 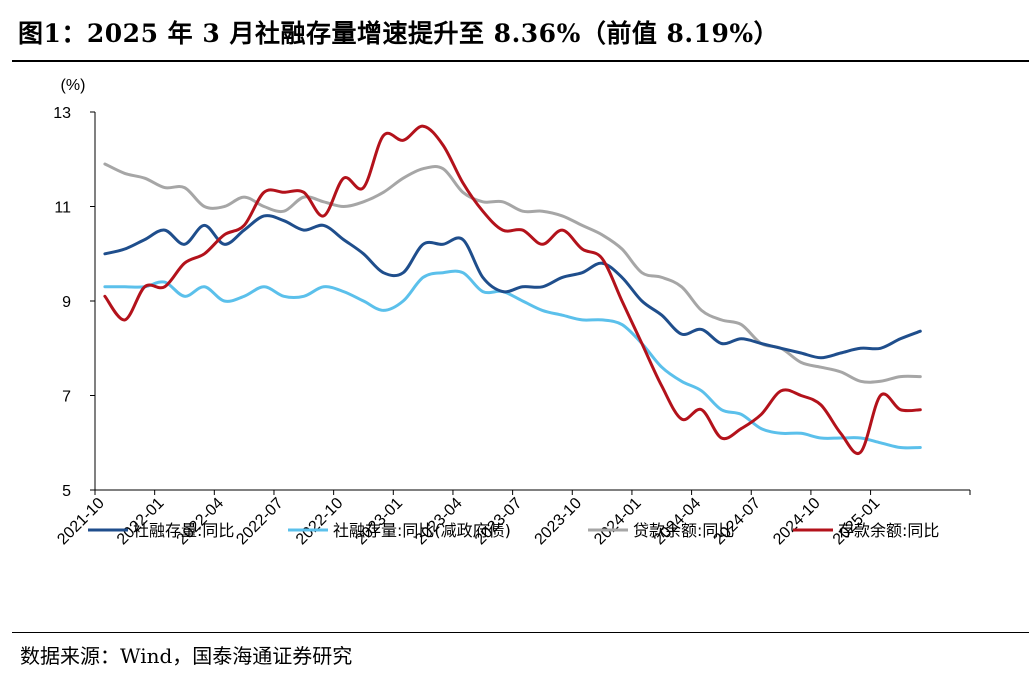 What do you see at coordinates (399, 33) in the screenshot?
I see `chart-title: 图1：2025 年 3 月社融存量增速提升至 8.36%（前值 8.19%）` at bounding box center [399, 33].